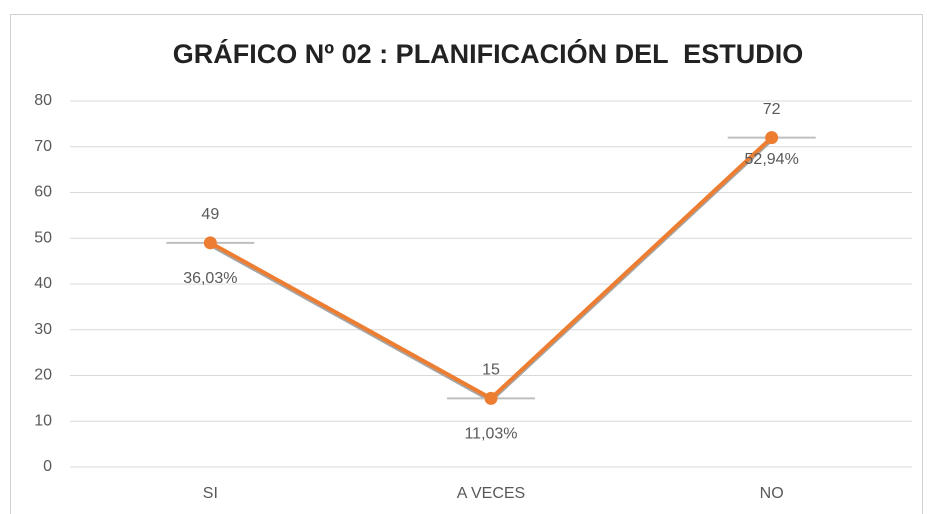 This screenshot has height=514, width=927. I want to click on y-tick-label: 0, so click(47, 466).